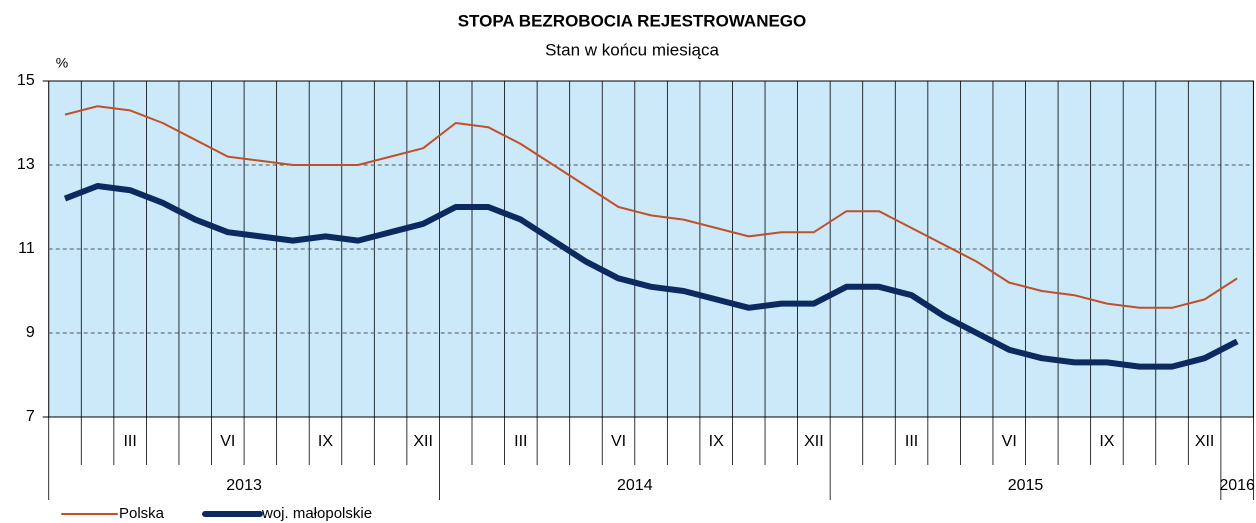 The height and width of the screenshot is (523, 1256). I want to click on year-label: 2015, so click(1026, 485).